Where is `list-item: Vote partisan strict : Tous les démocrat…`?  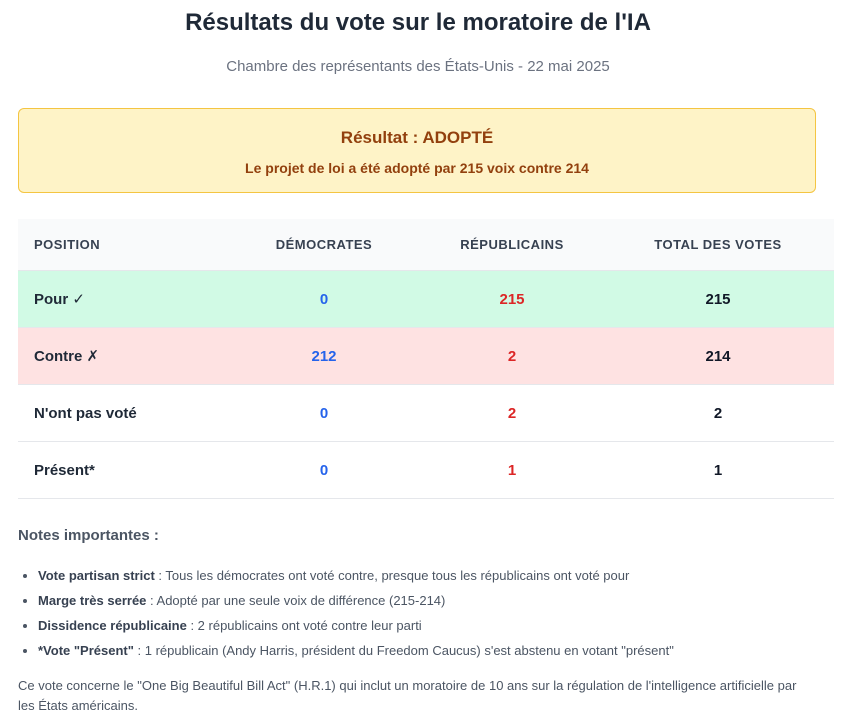 list-item: Vote partisan strict : Tous les démocrat… is located at coordinates (433, 575).